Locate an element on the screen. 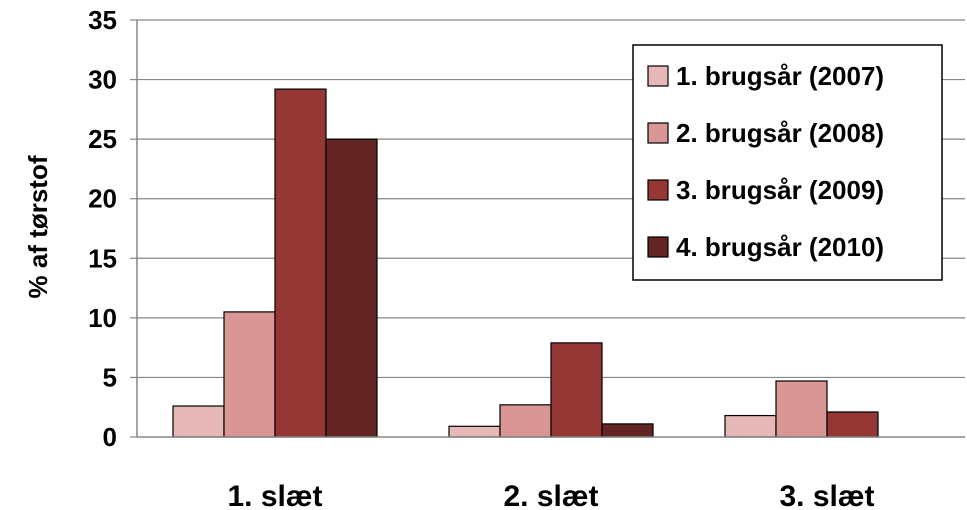 The height and width of the screenshot is (510, 967). y-tick-label: 10 is located at coordinates (102, 318).